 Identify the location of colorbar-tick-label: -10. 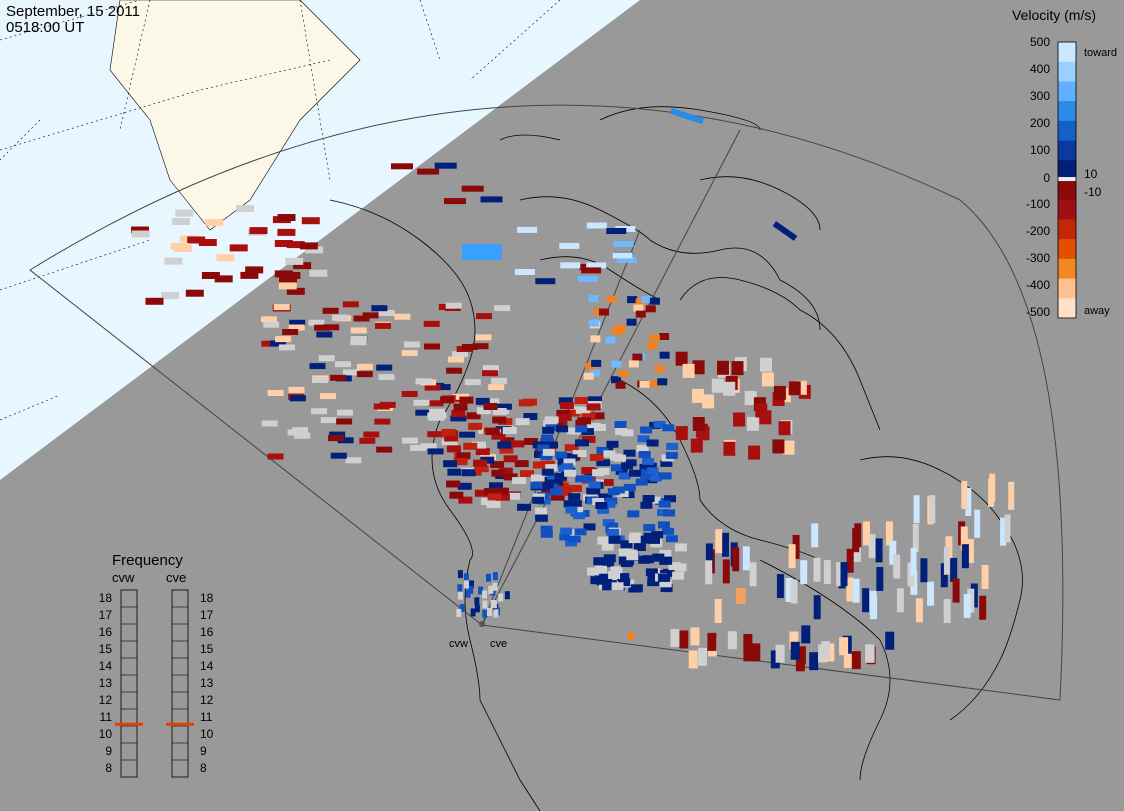
(1093, 192).